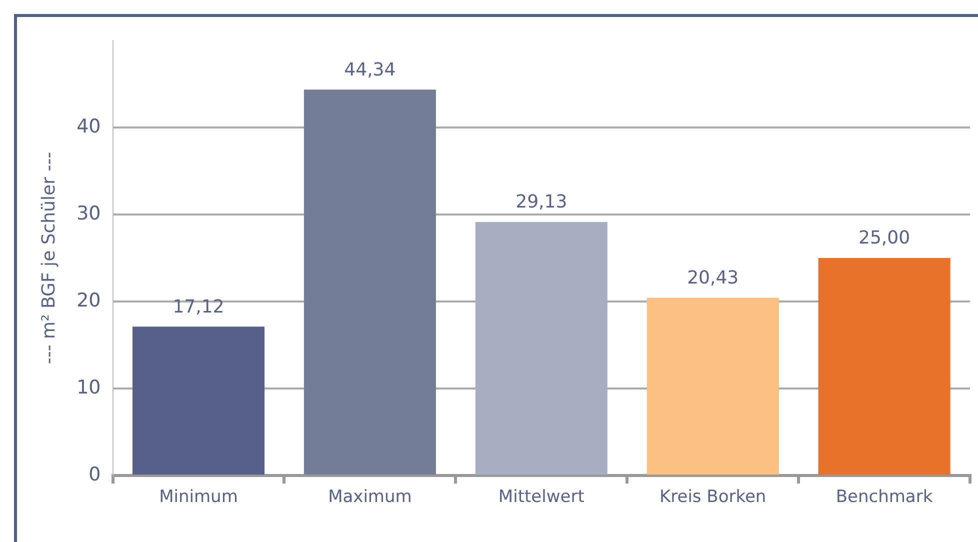  Describe the element at coordinates (370, 497) in the screenshot. I see `x-tick-label: Maximum` at that location.